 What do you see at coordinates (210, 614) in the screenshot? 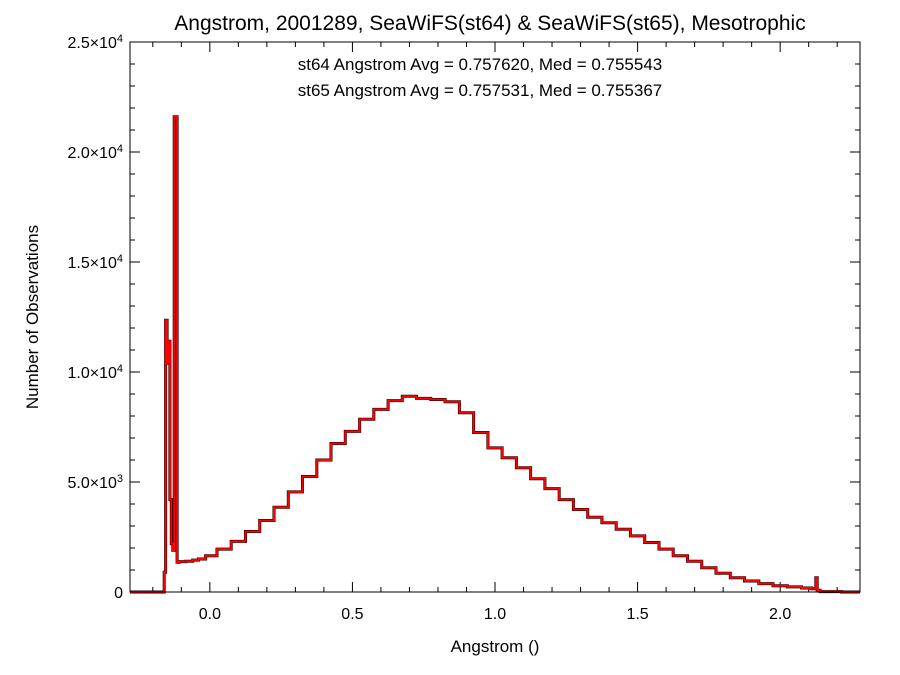
I see `x-tick-label: 0.0` at bounding box center [210, 614].